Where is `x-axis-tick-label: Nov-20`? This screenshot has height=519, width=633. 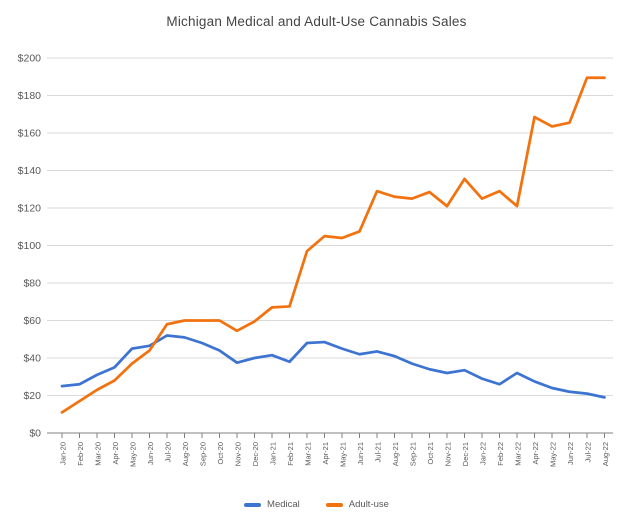
x-axis-tick-label: Nov-20 is located at coordinates (238, 454).